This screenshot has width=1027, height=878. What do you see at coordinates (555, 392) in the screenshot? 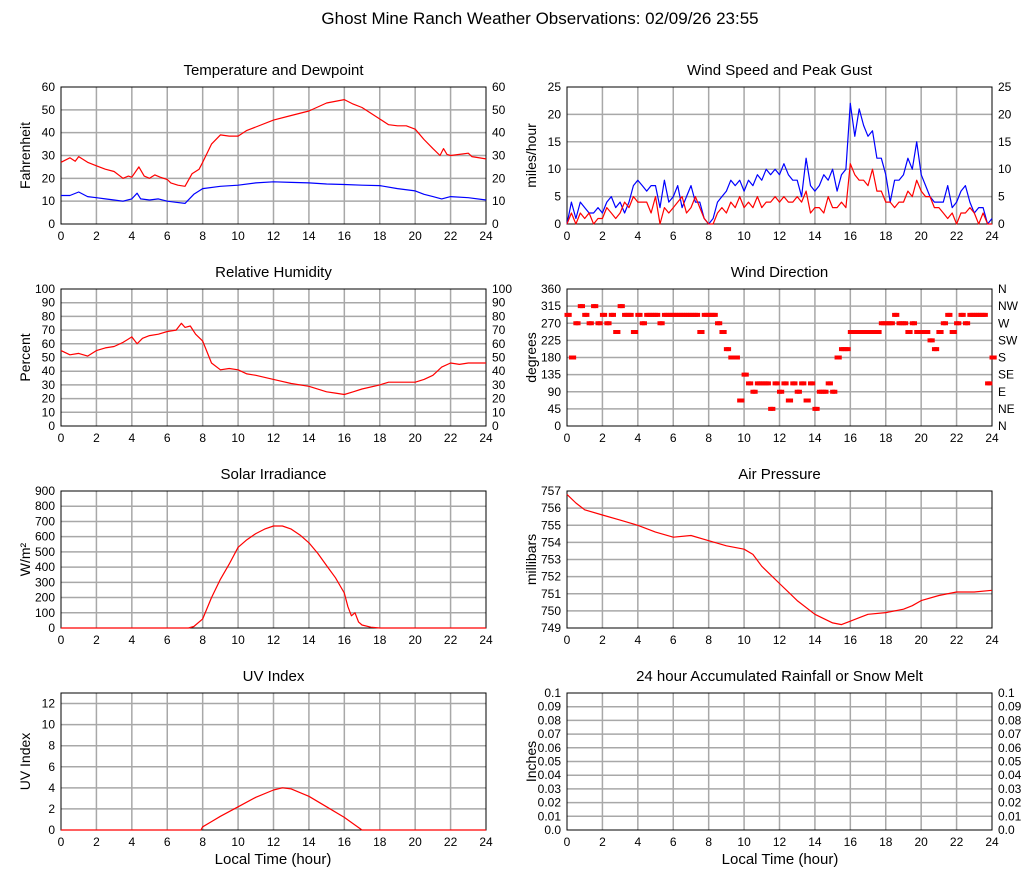
I see `y-tick-label: 90` at bounding box center [555, 392].